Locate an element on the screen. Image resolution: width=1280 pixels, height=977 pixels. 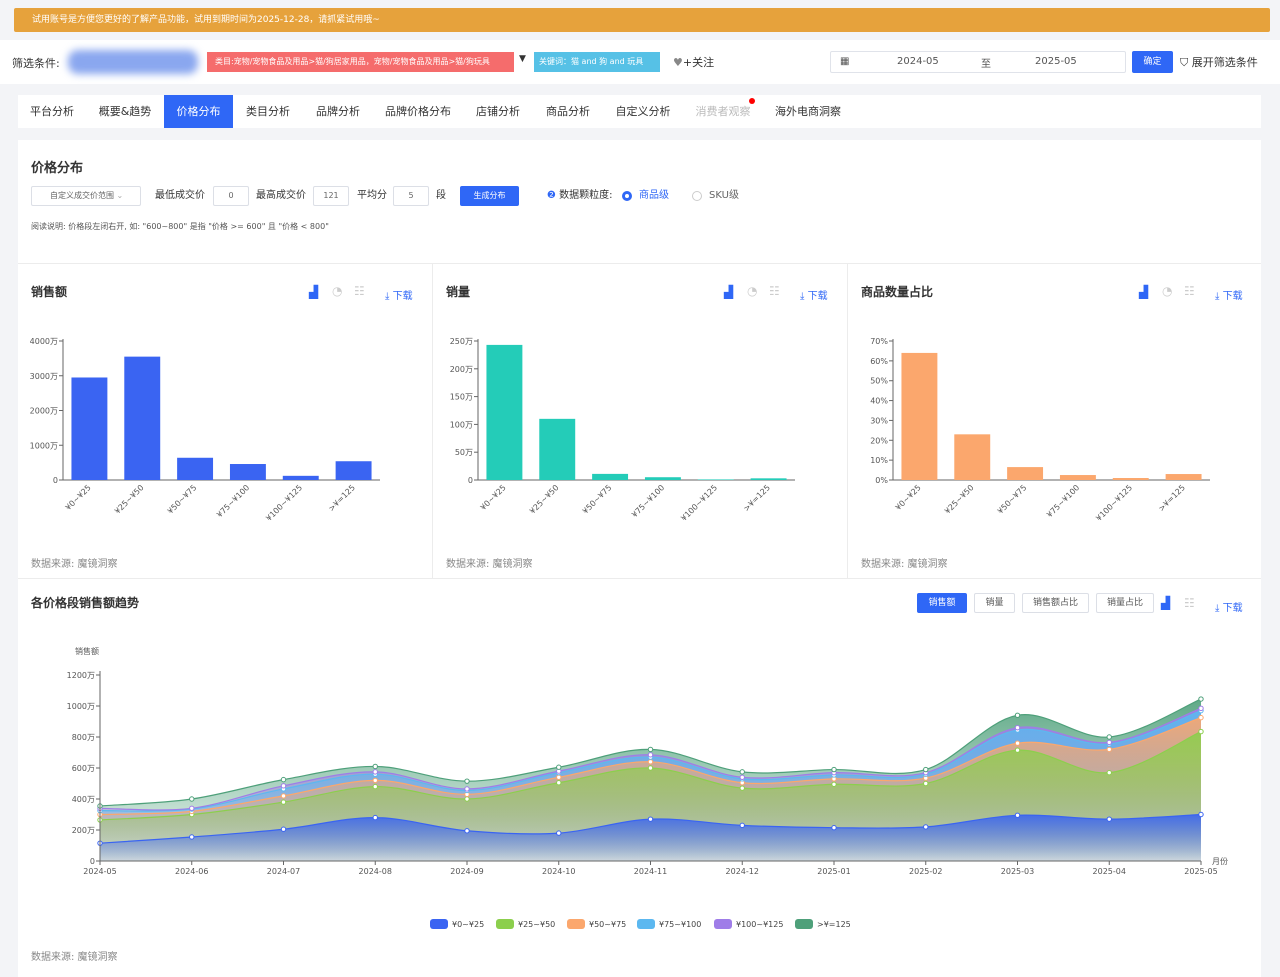
tab-brand: 品牌分析 is located at coordinates (338, 111).